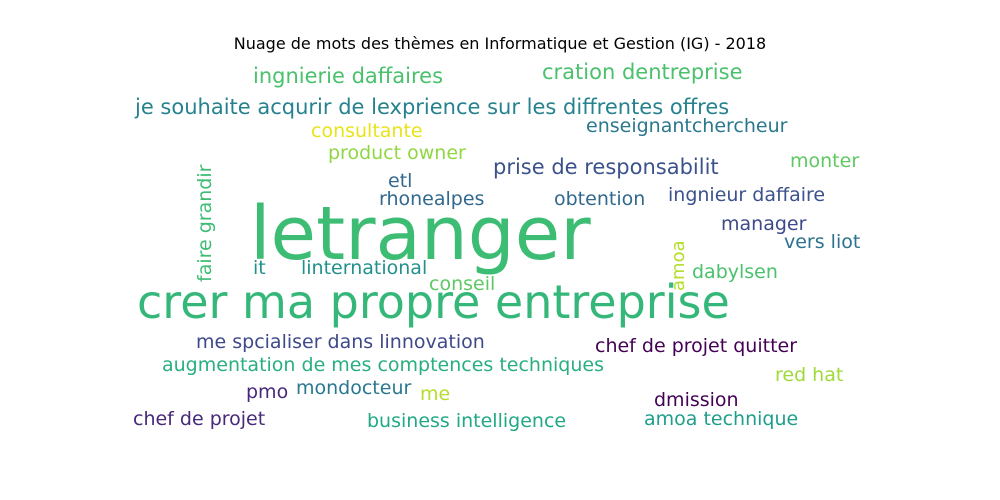 The image size is (1000, 500). Describe the element at coordinates (364, 268) in the screenshot. I see `word-linternational: linternational` at that location.